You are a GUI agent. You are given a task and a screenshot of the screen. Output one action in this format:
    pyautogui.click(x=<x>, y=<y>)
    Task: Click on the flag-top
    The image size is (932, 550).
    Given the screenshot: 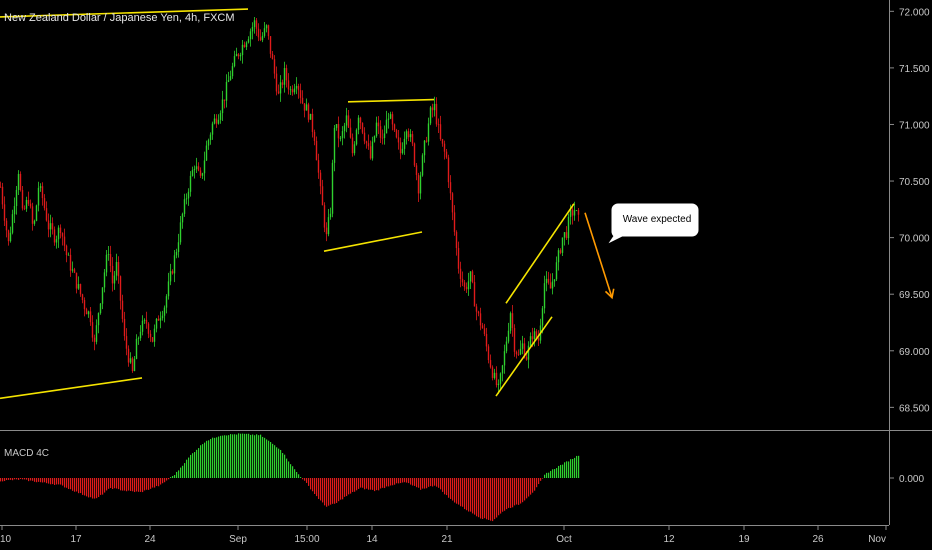 What is the action you would take?
    pyautogui.click(x=391, y=100)
    